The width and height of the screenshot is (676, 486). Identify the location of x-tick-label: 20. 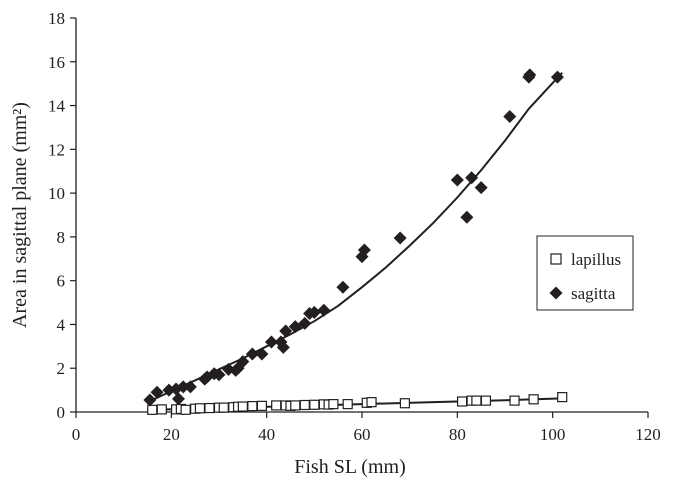
(171, 434).